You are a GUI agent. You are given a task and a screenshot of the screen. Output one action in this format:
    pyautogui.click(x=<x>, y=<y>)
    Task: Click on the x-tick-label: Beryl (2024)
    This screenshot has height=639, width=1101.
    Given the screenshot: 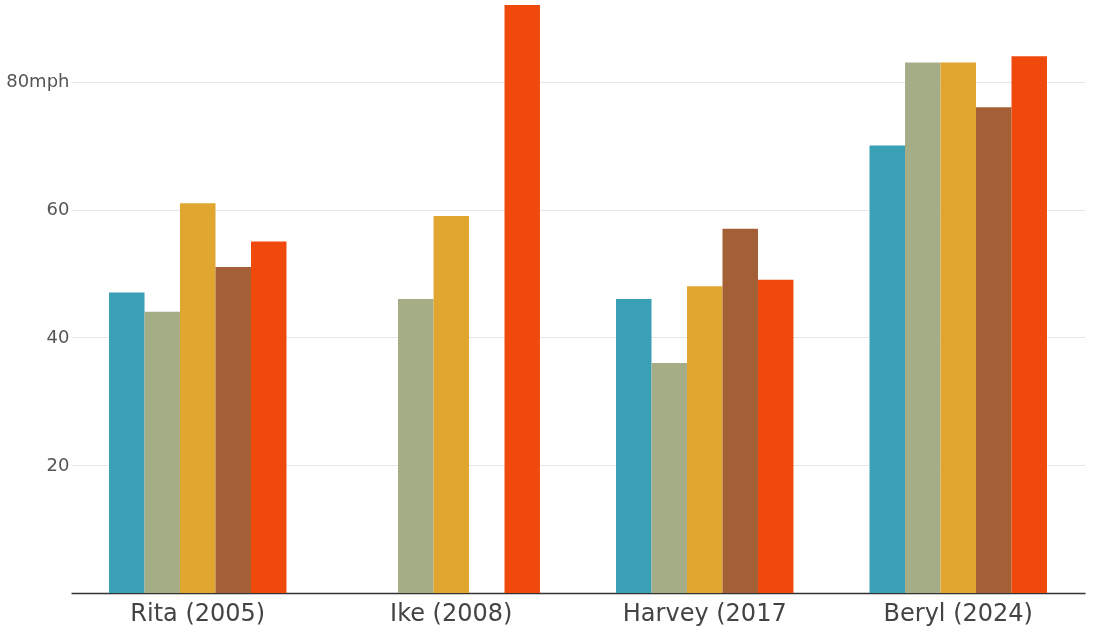 What is the action you would take?
    pyautogui.click(x=958, y=612)
    